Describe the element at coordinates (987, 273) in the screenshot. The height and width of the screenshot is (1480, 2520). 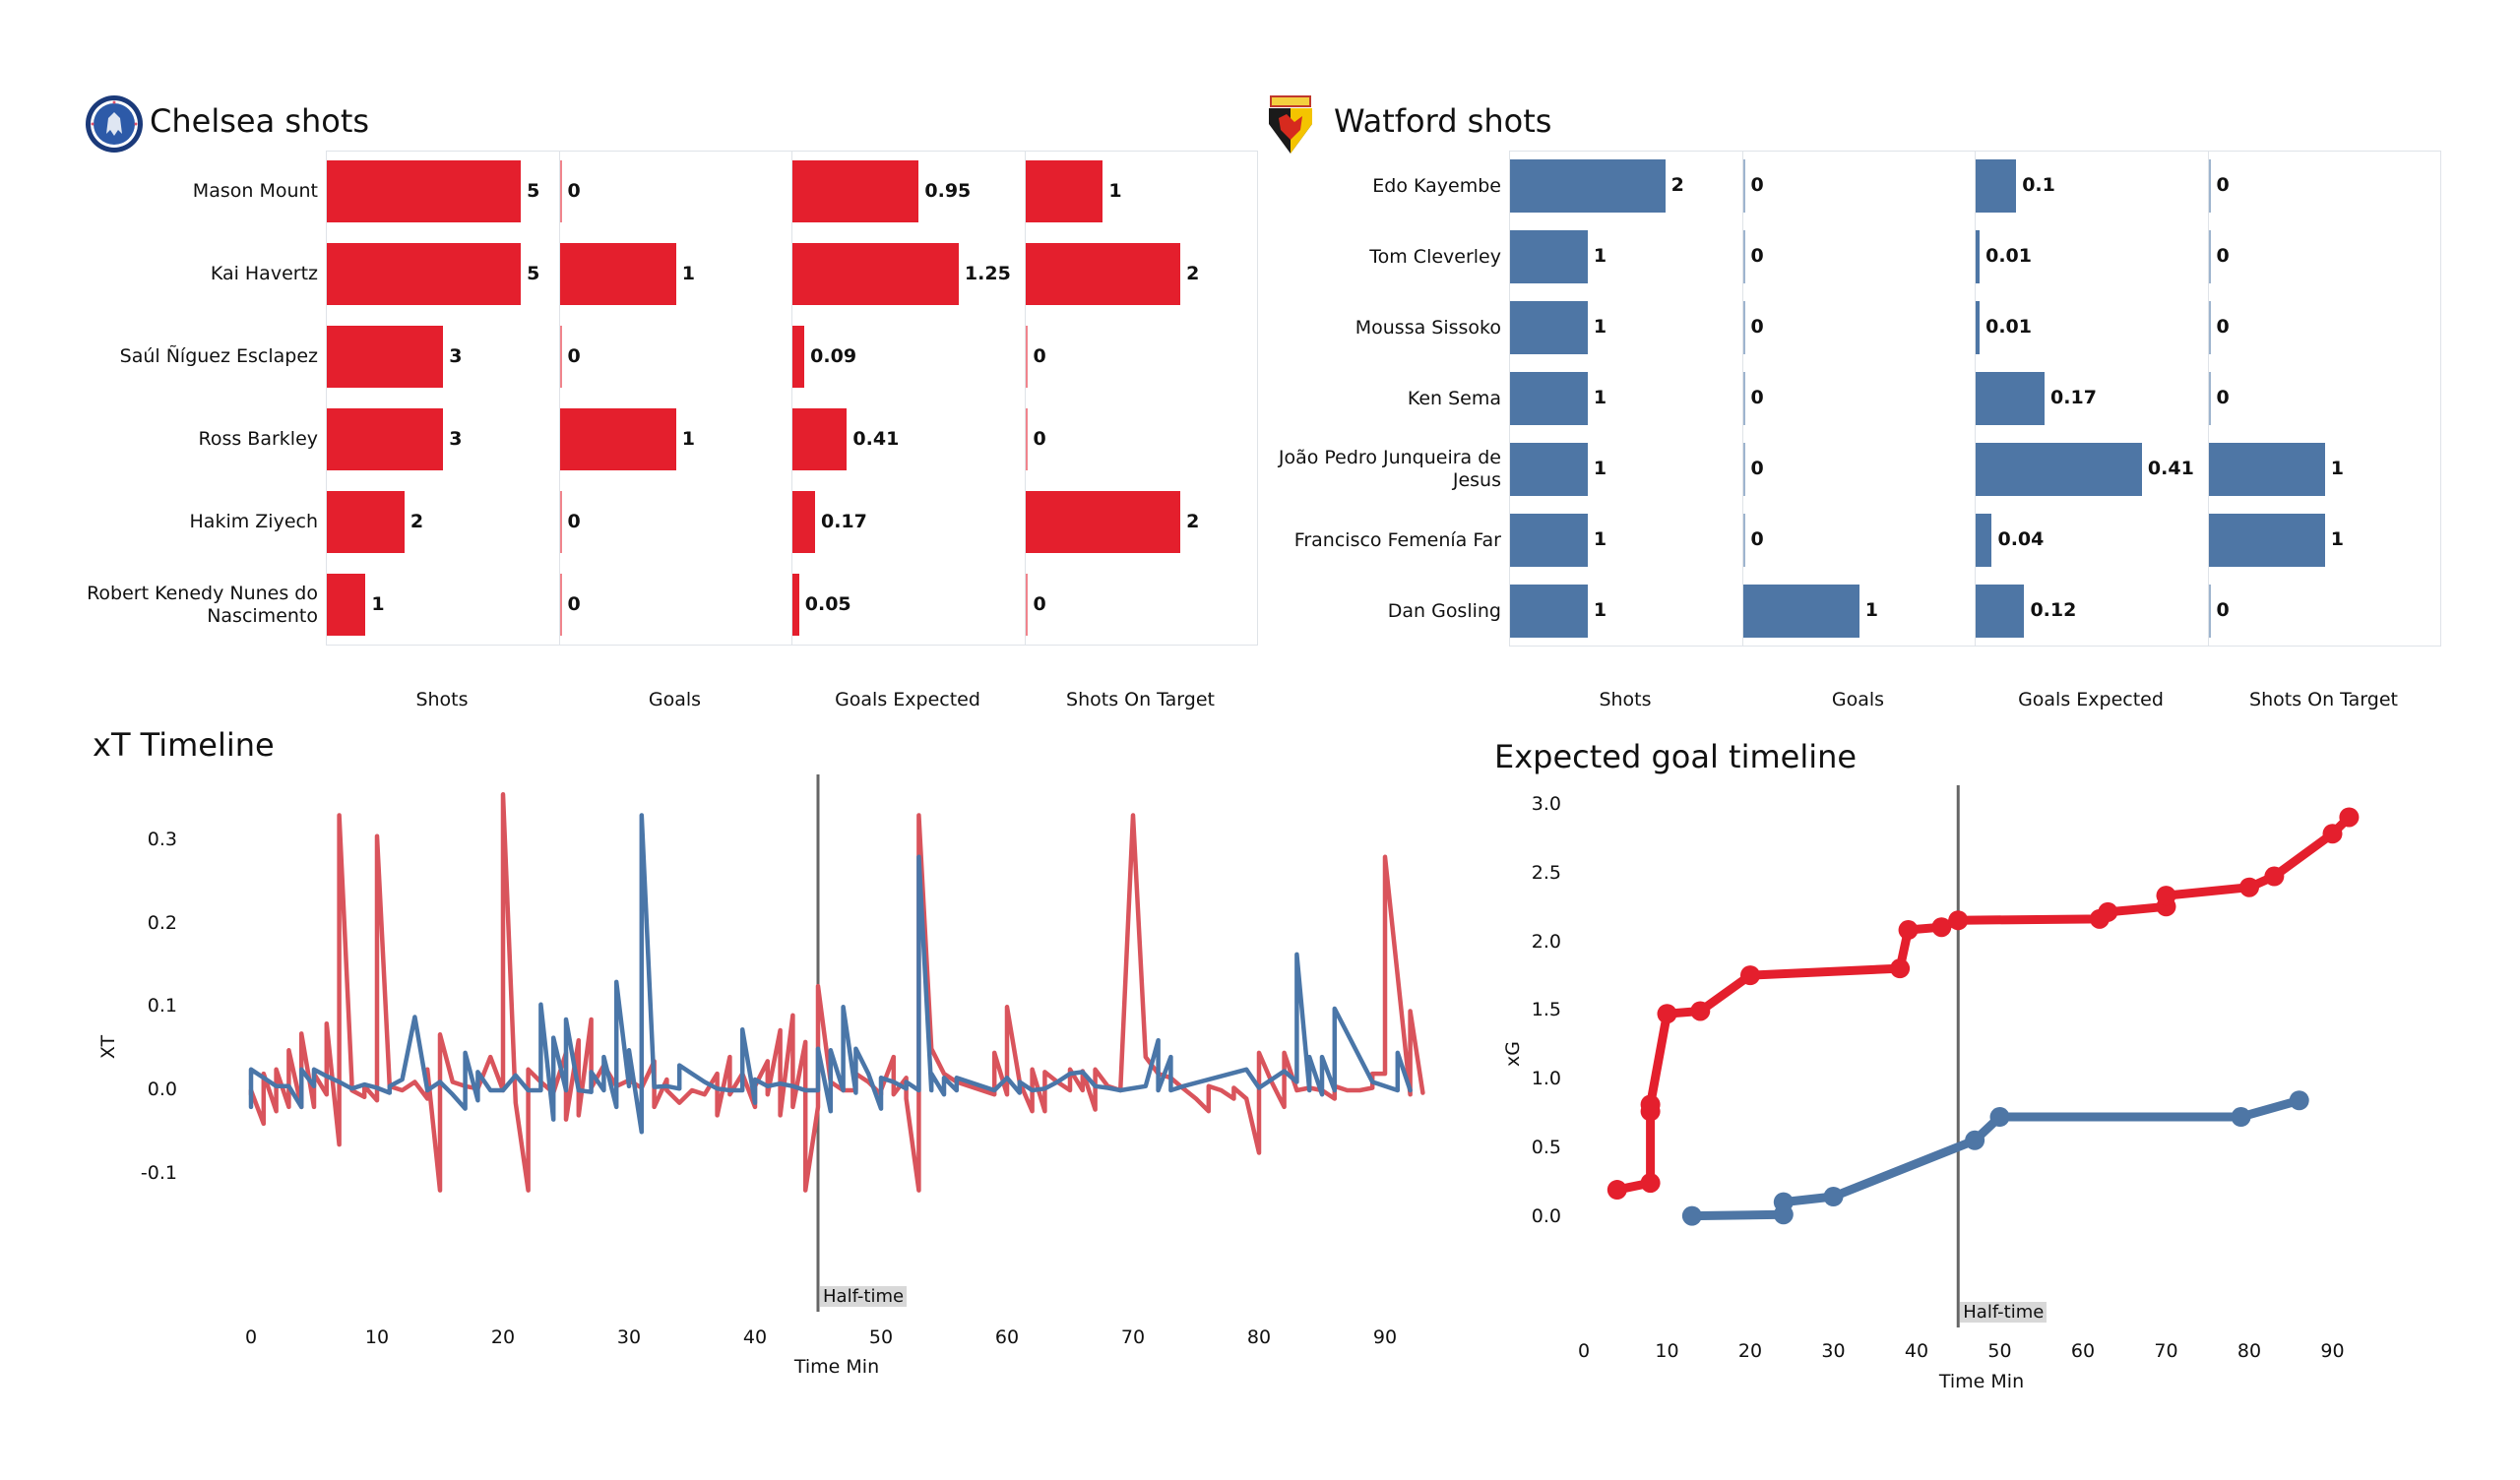
I see `bar-value-label: 1.25` at that location.